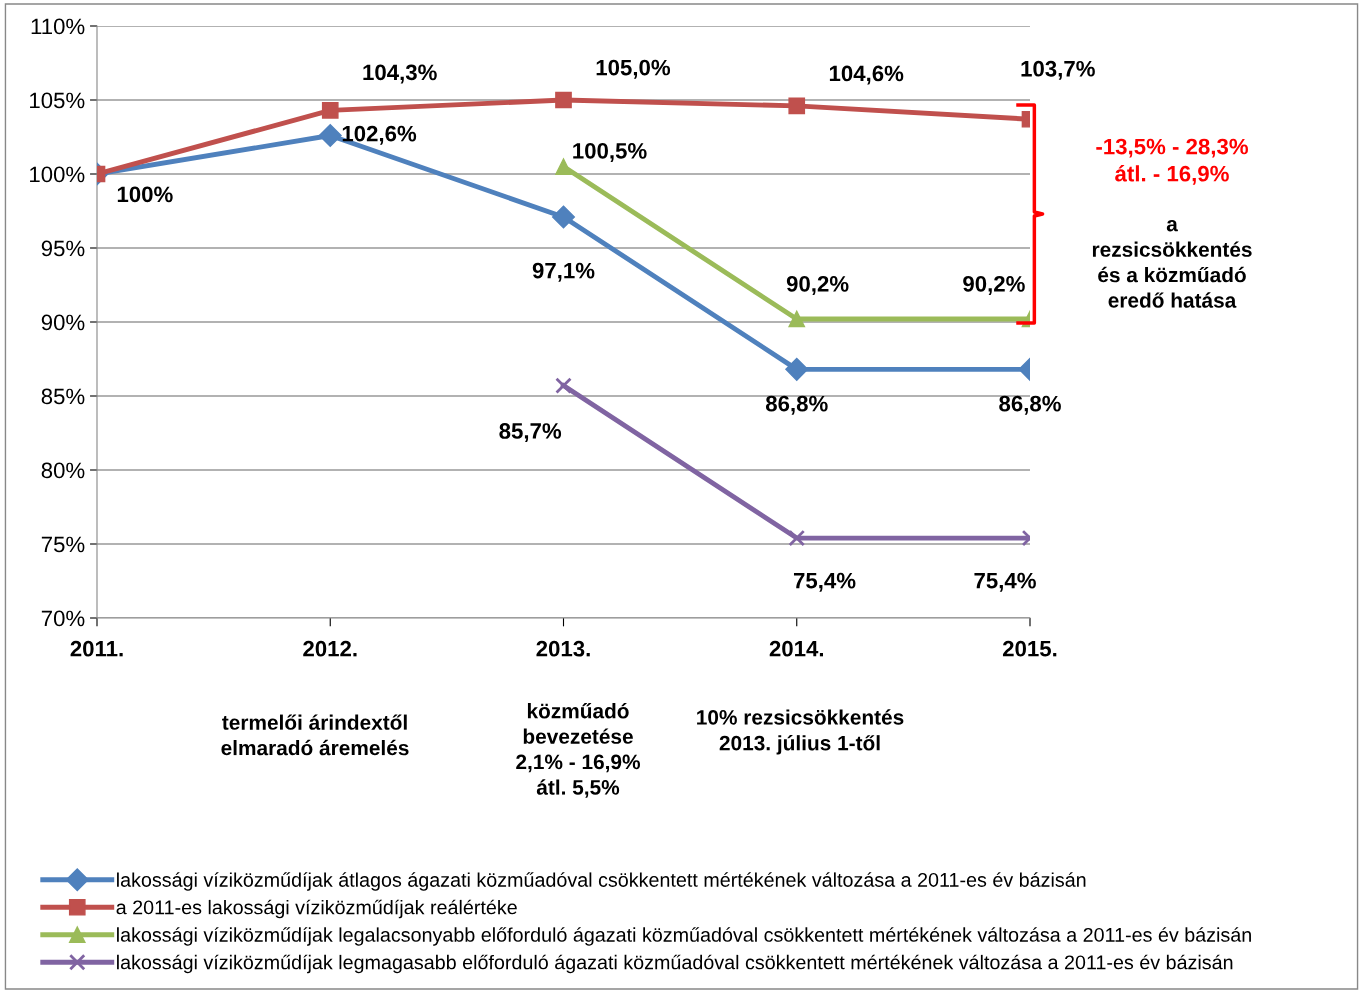 This screenshot has height=991, width=1363. Describe the element at coordinates (145, 194) in the screenshot. I see `data-label: 100%` at that location.